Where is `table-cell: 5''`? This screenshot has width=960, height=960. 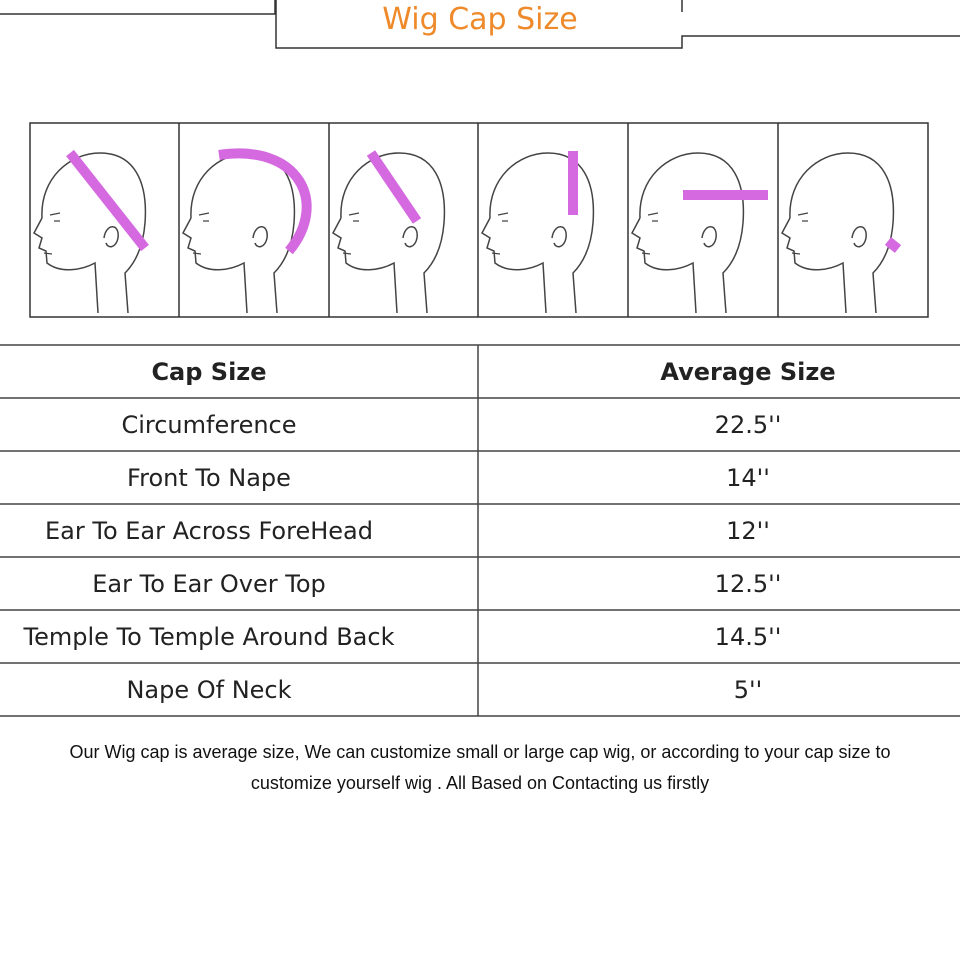
table-cell: 5'' is located at coordinates (748, 689).